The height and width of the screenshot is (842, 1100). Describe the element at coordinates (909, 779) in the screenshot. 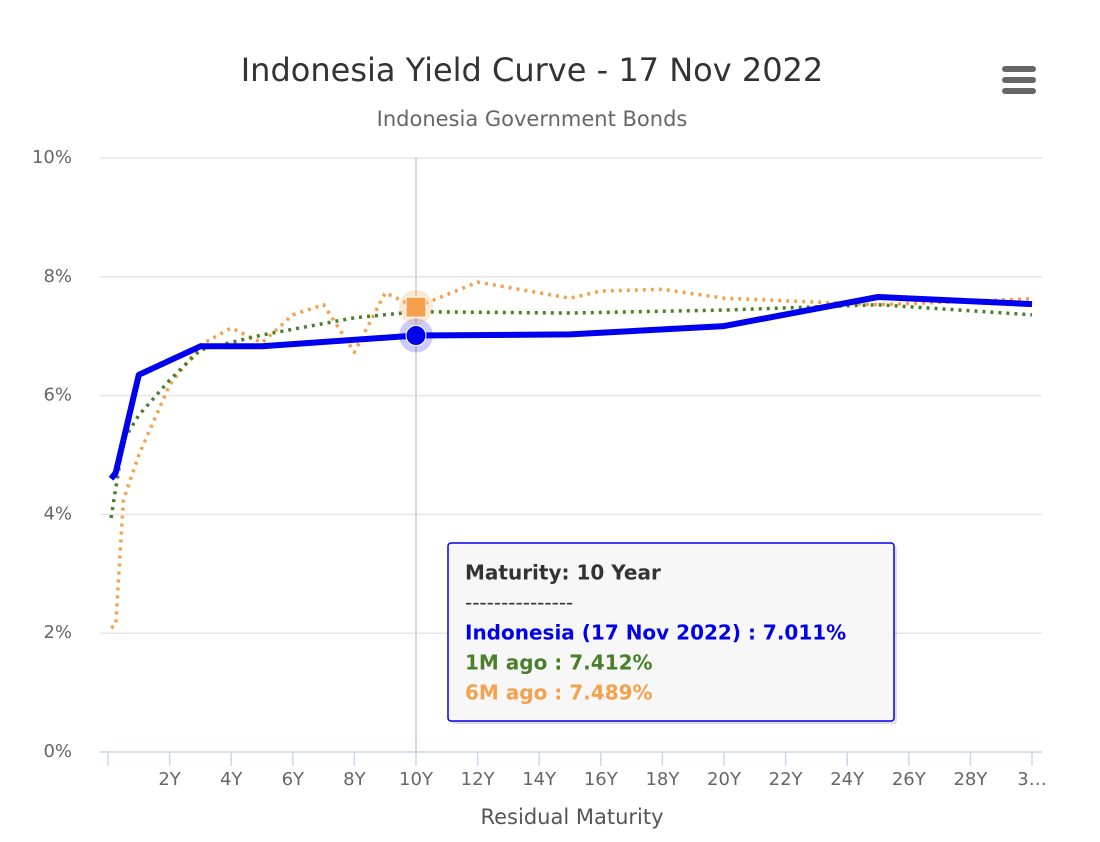

I see `x-tick-label: 26Y` at that location.